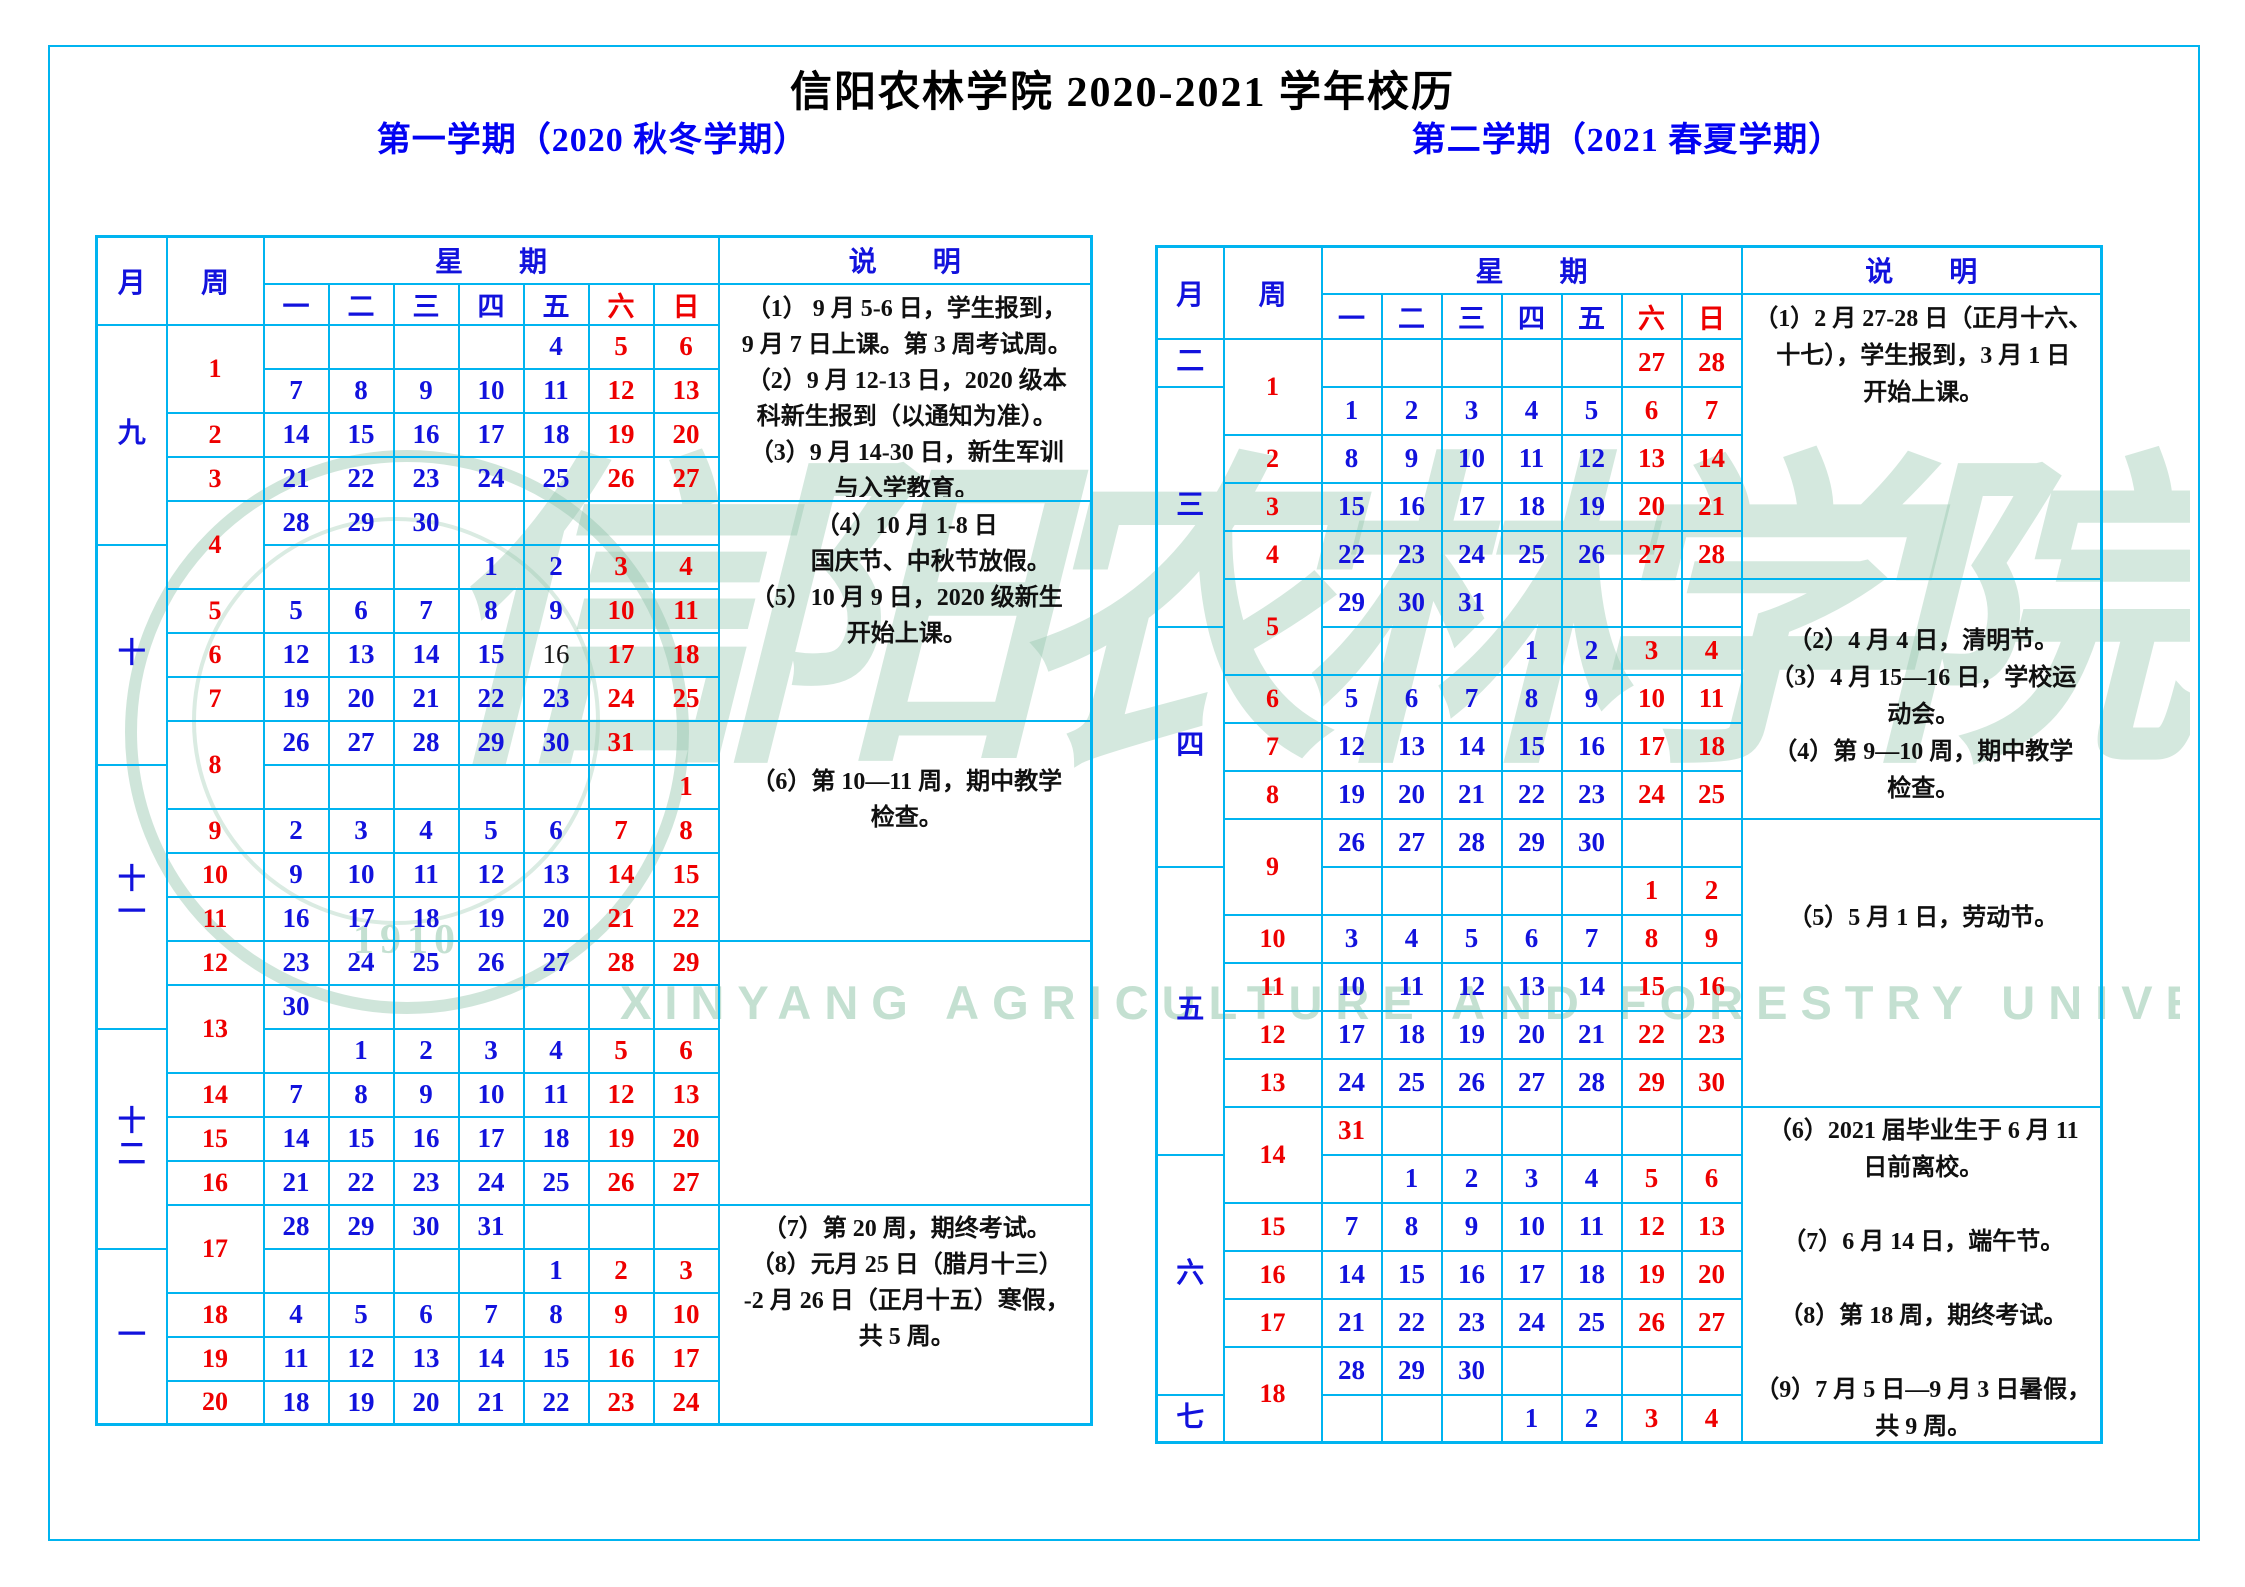 This screenshot has height=1587, width=2245. I want to click on day-cell: 5, so click(1651, 1178).